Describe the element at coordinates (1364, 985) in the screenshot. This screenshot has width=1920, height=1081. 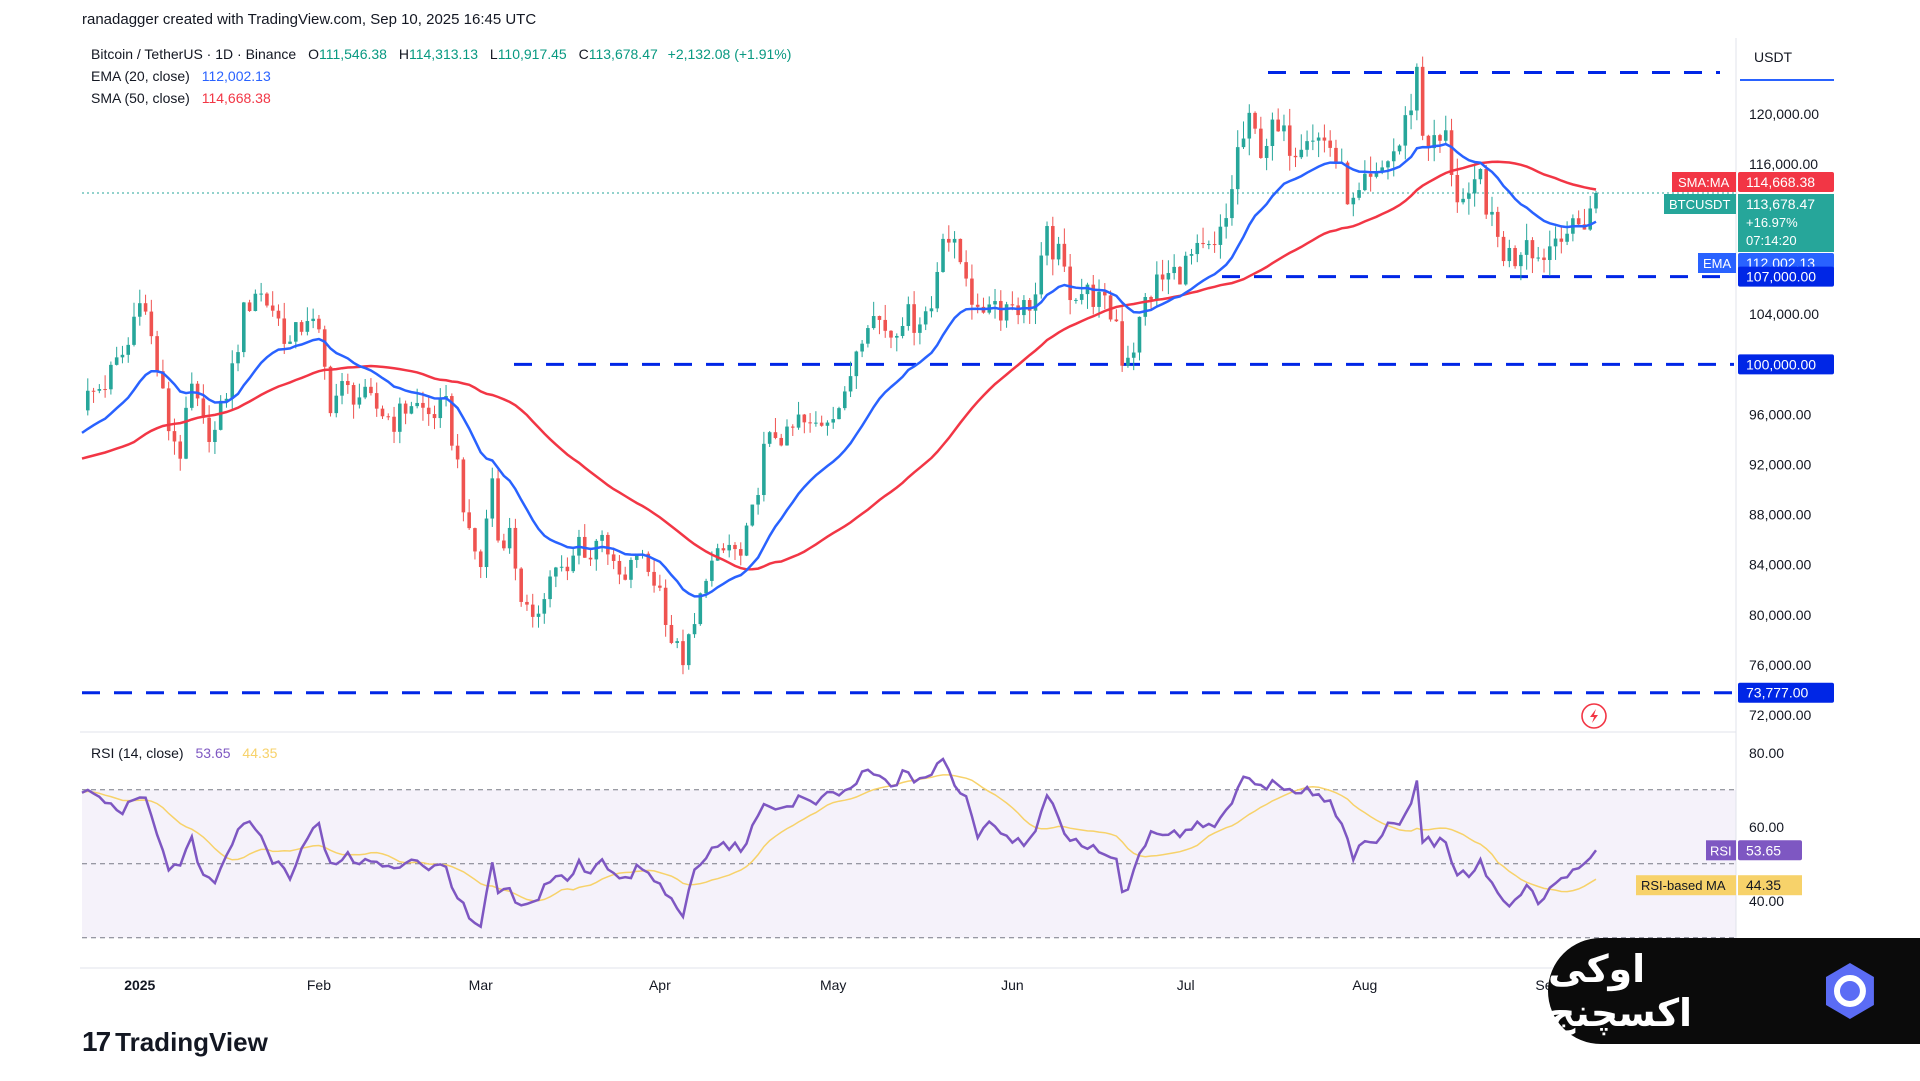
I see `time-axis-label: Aug` at that location.